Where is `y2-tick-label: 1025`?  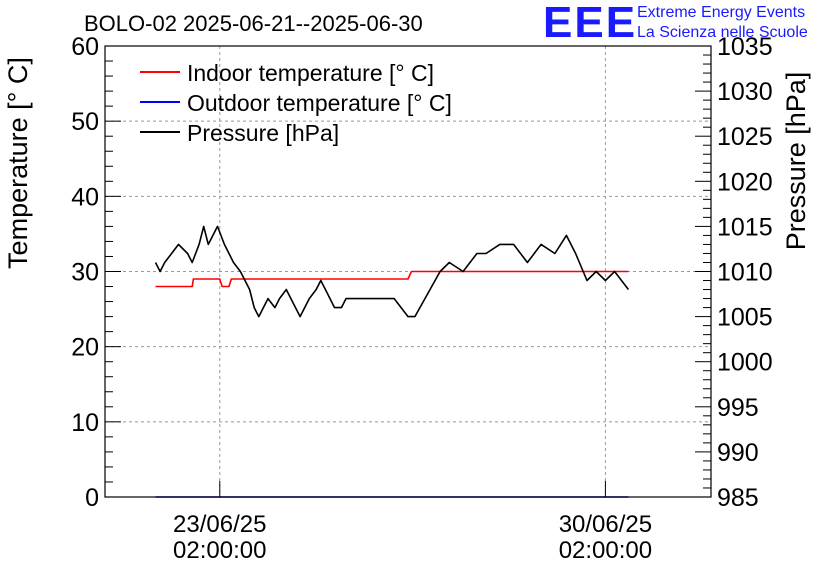 y2-tick-label: 1025 is located at coordinates (745, 137).